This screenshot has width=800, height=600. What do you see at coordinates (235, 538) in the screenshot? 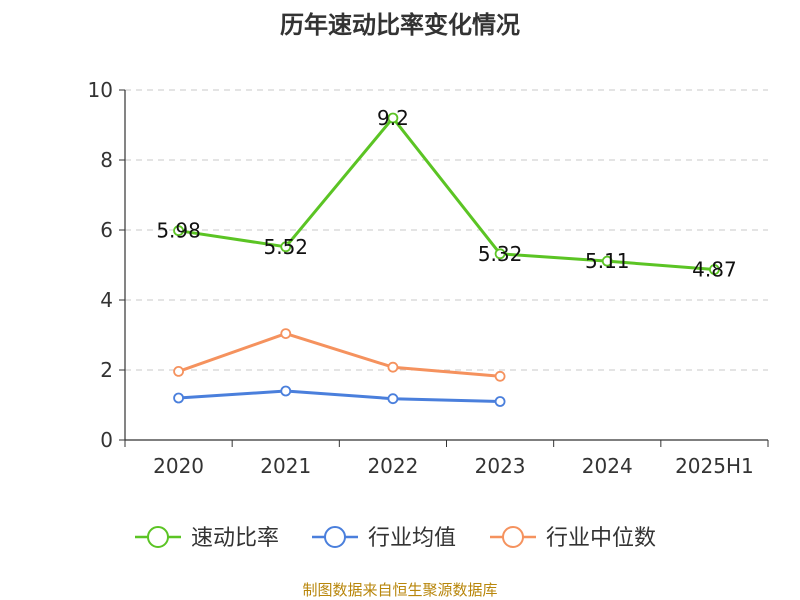
I see `legend-label: 速动比率` at bounding box center [235, 538].